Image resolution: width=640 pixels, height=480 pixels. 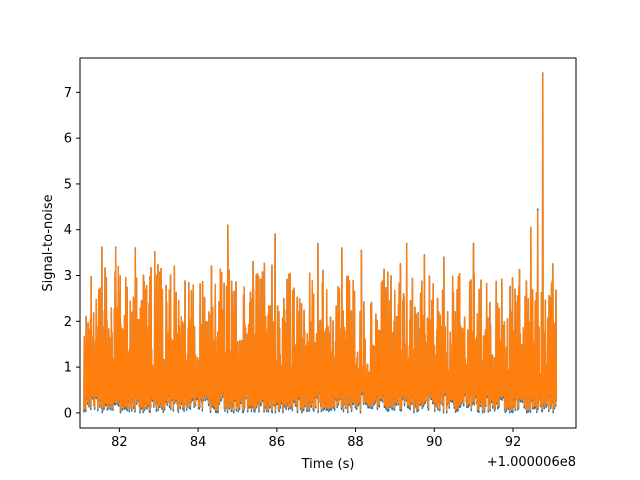 I want to click on x-offset-label: +1.000006e8, so click(x=531, y=462).